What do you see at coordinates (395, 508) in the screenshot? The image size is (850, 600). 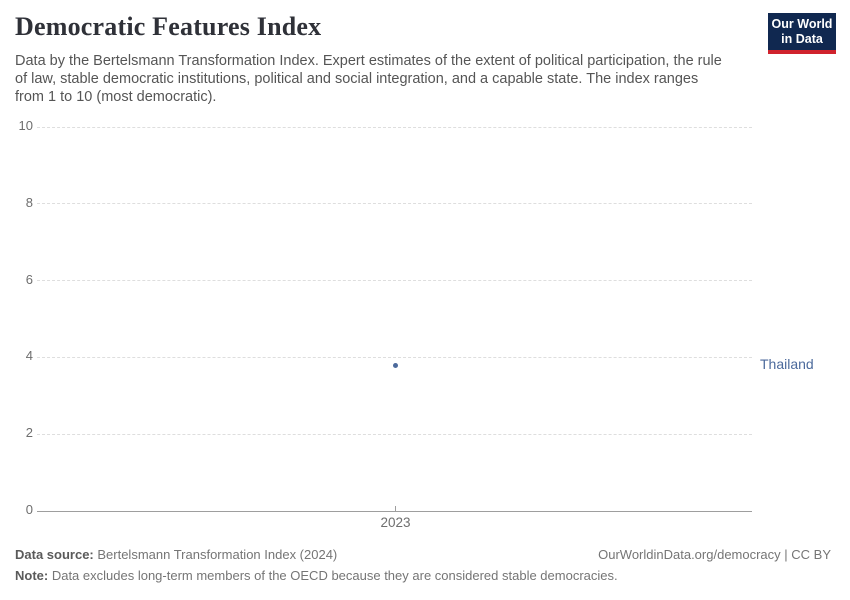 I see `x-axis-tick` at bounding box center [395, 508].